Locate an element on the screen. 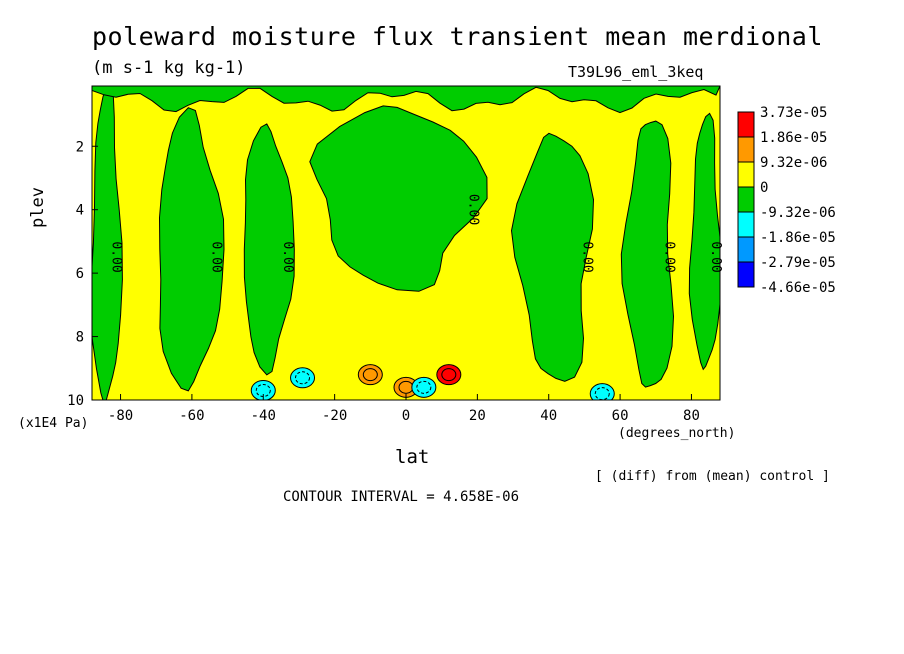 This screenshot has width=904, height=654. y-tick-label: 10 is located at coordinates (75, 401).